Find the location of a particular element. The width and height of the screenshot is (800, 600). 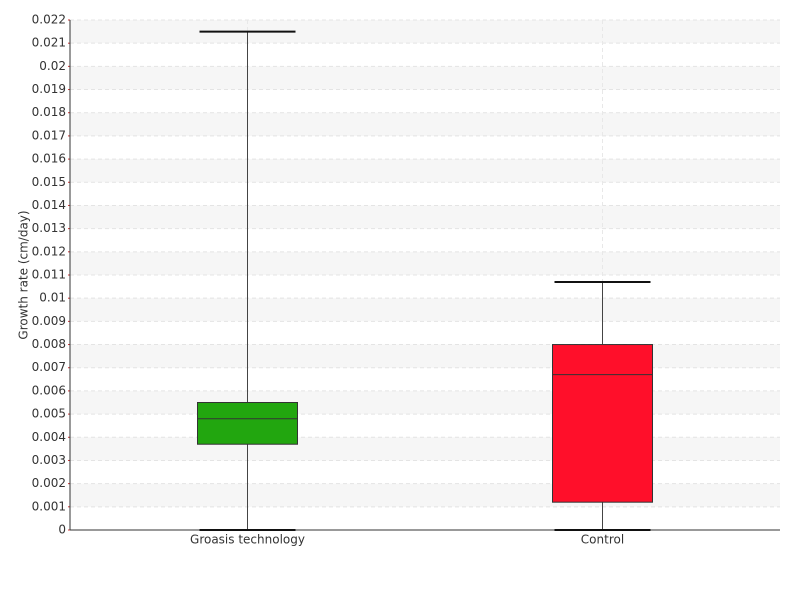

y-tick-label: 0 is located at coordinates (62, 530).